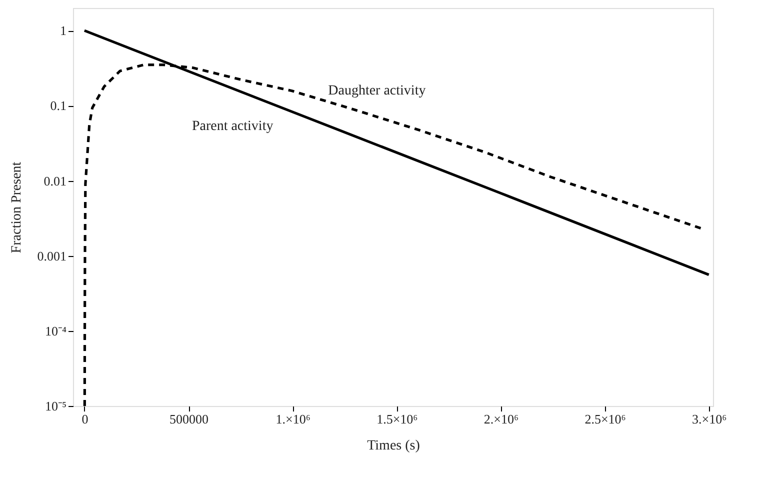 This screenshot has width=765, height=478. I want to click on y-tick-label: 0.001, so click(51, 256).